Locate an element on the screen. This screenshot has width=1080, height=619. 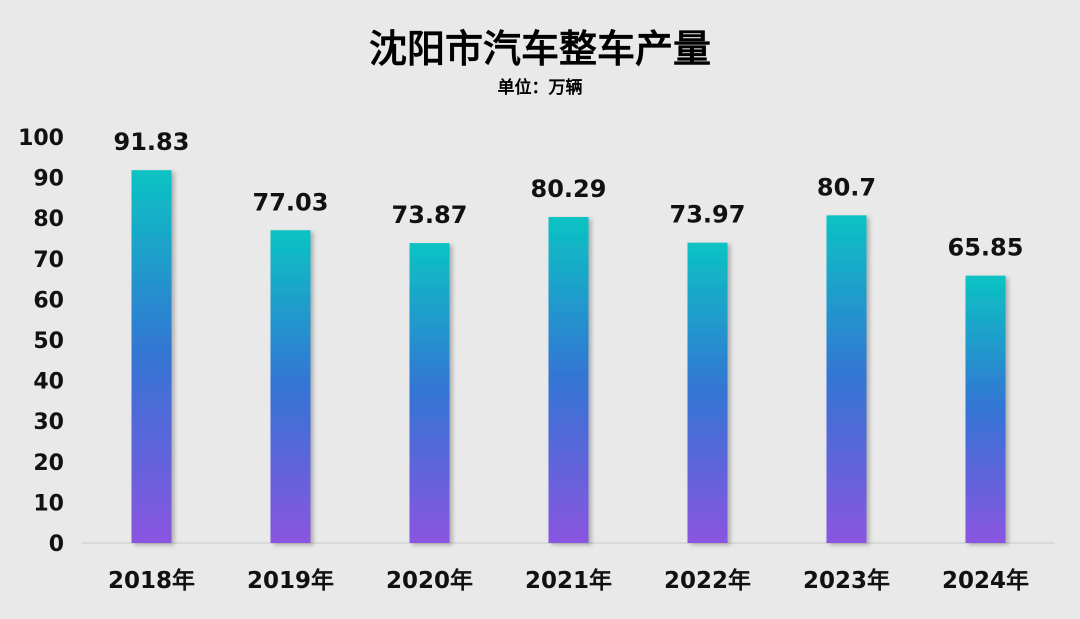
y-tick-label: 70 is located at coordinates (48, 260).